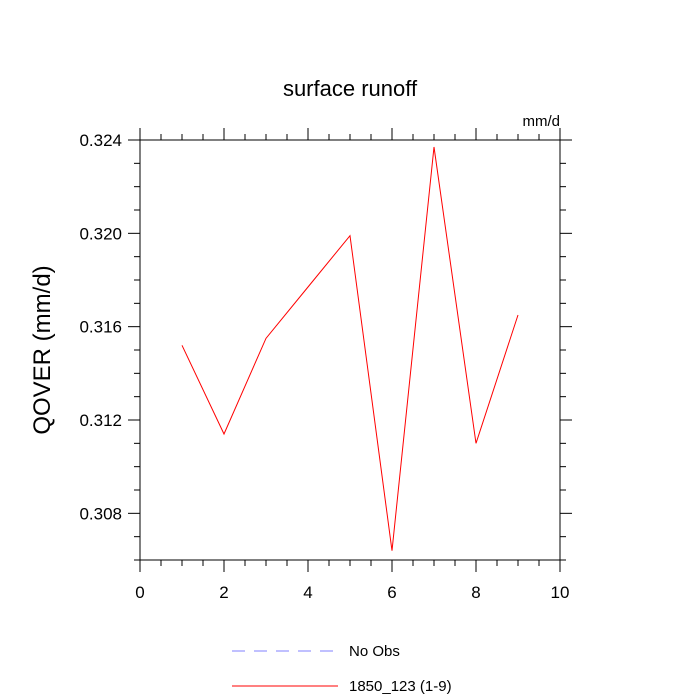 The height and width of the screenshot is (700, 700). I want to click on x-tick-label: 6, so click(391, 592).